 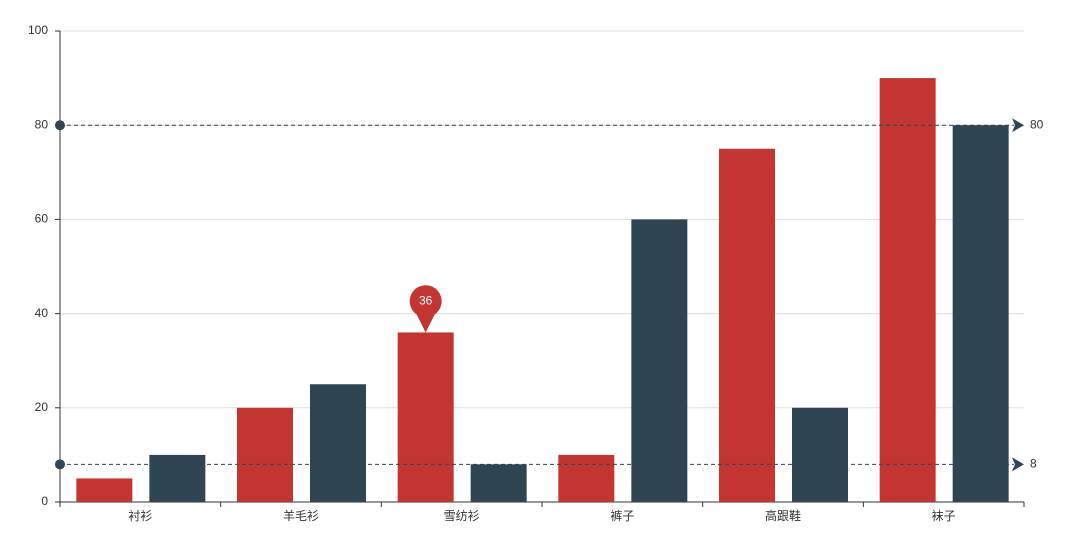 I want to click on mark-line-label: 8, so click(x=1033, y=463).